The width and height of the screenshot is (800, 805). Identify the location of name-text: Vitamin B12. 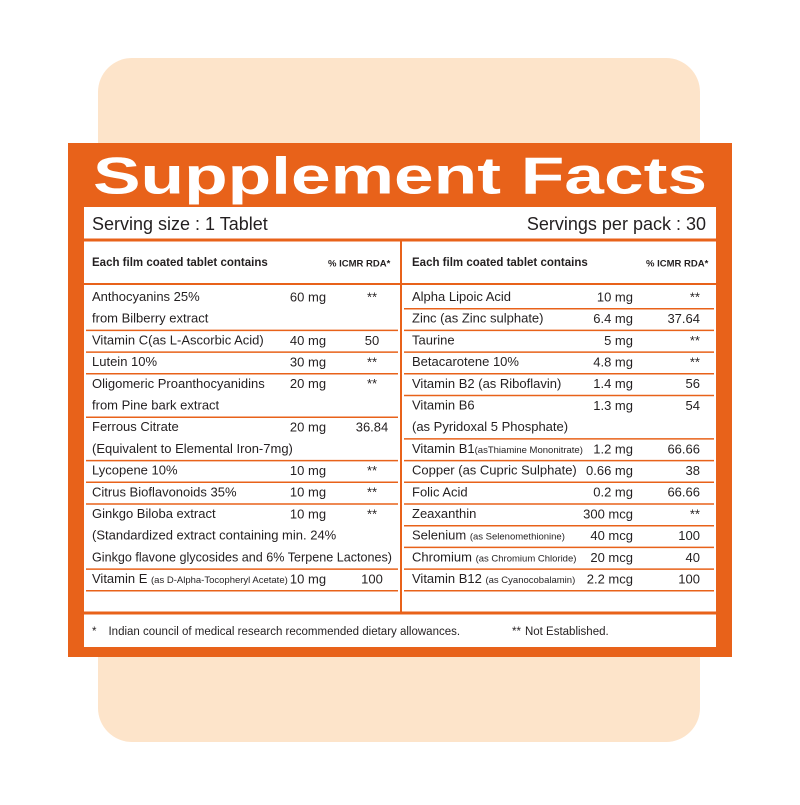
(448, 579).